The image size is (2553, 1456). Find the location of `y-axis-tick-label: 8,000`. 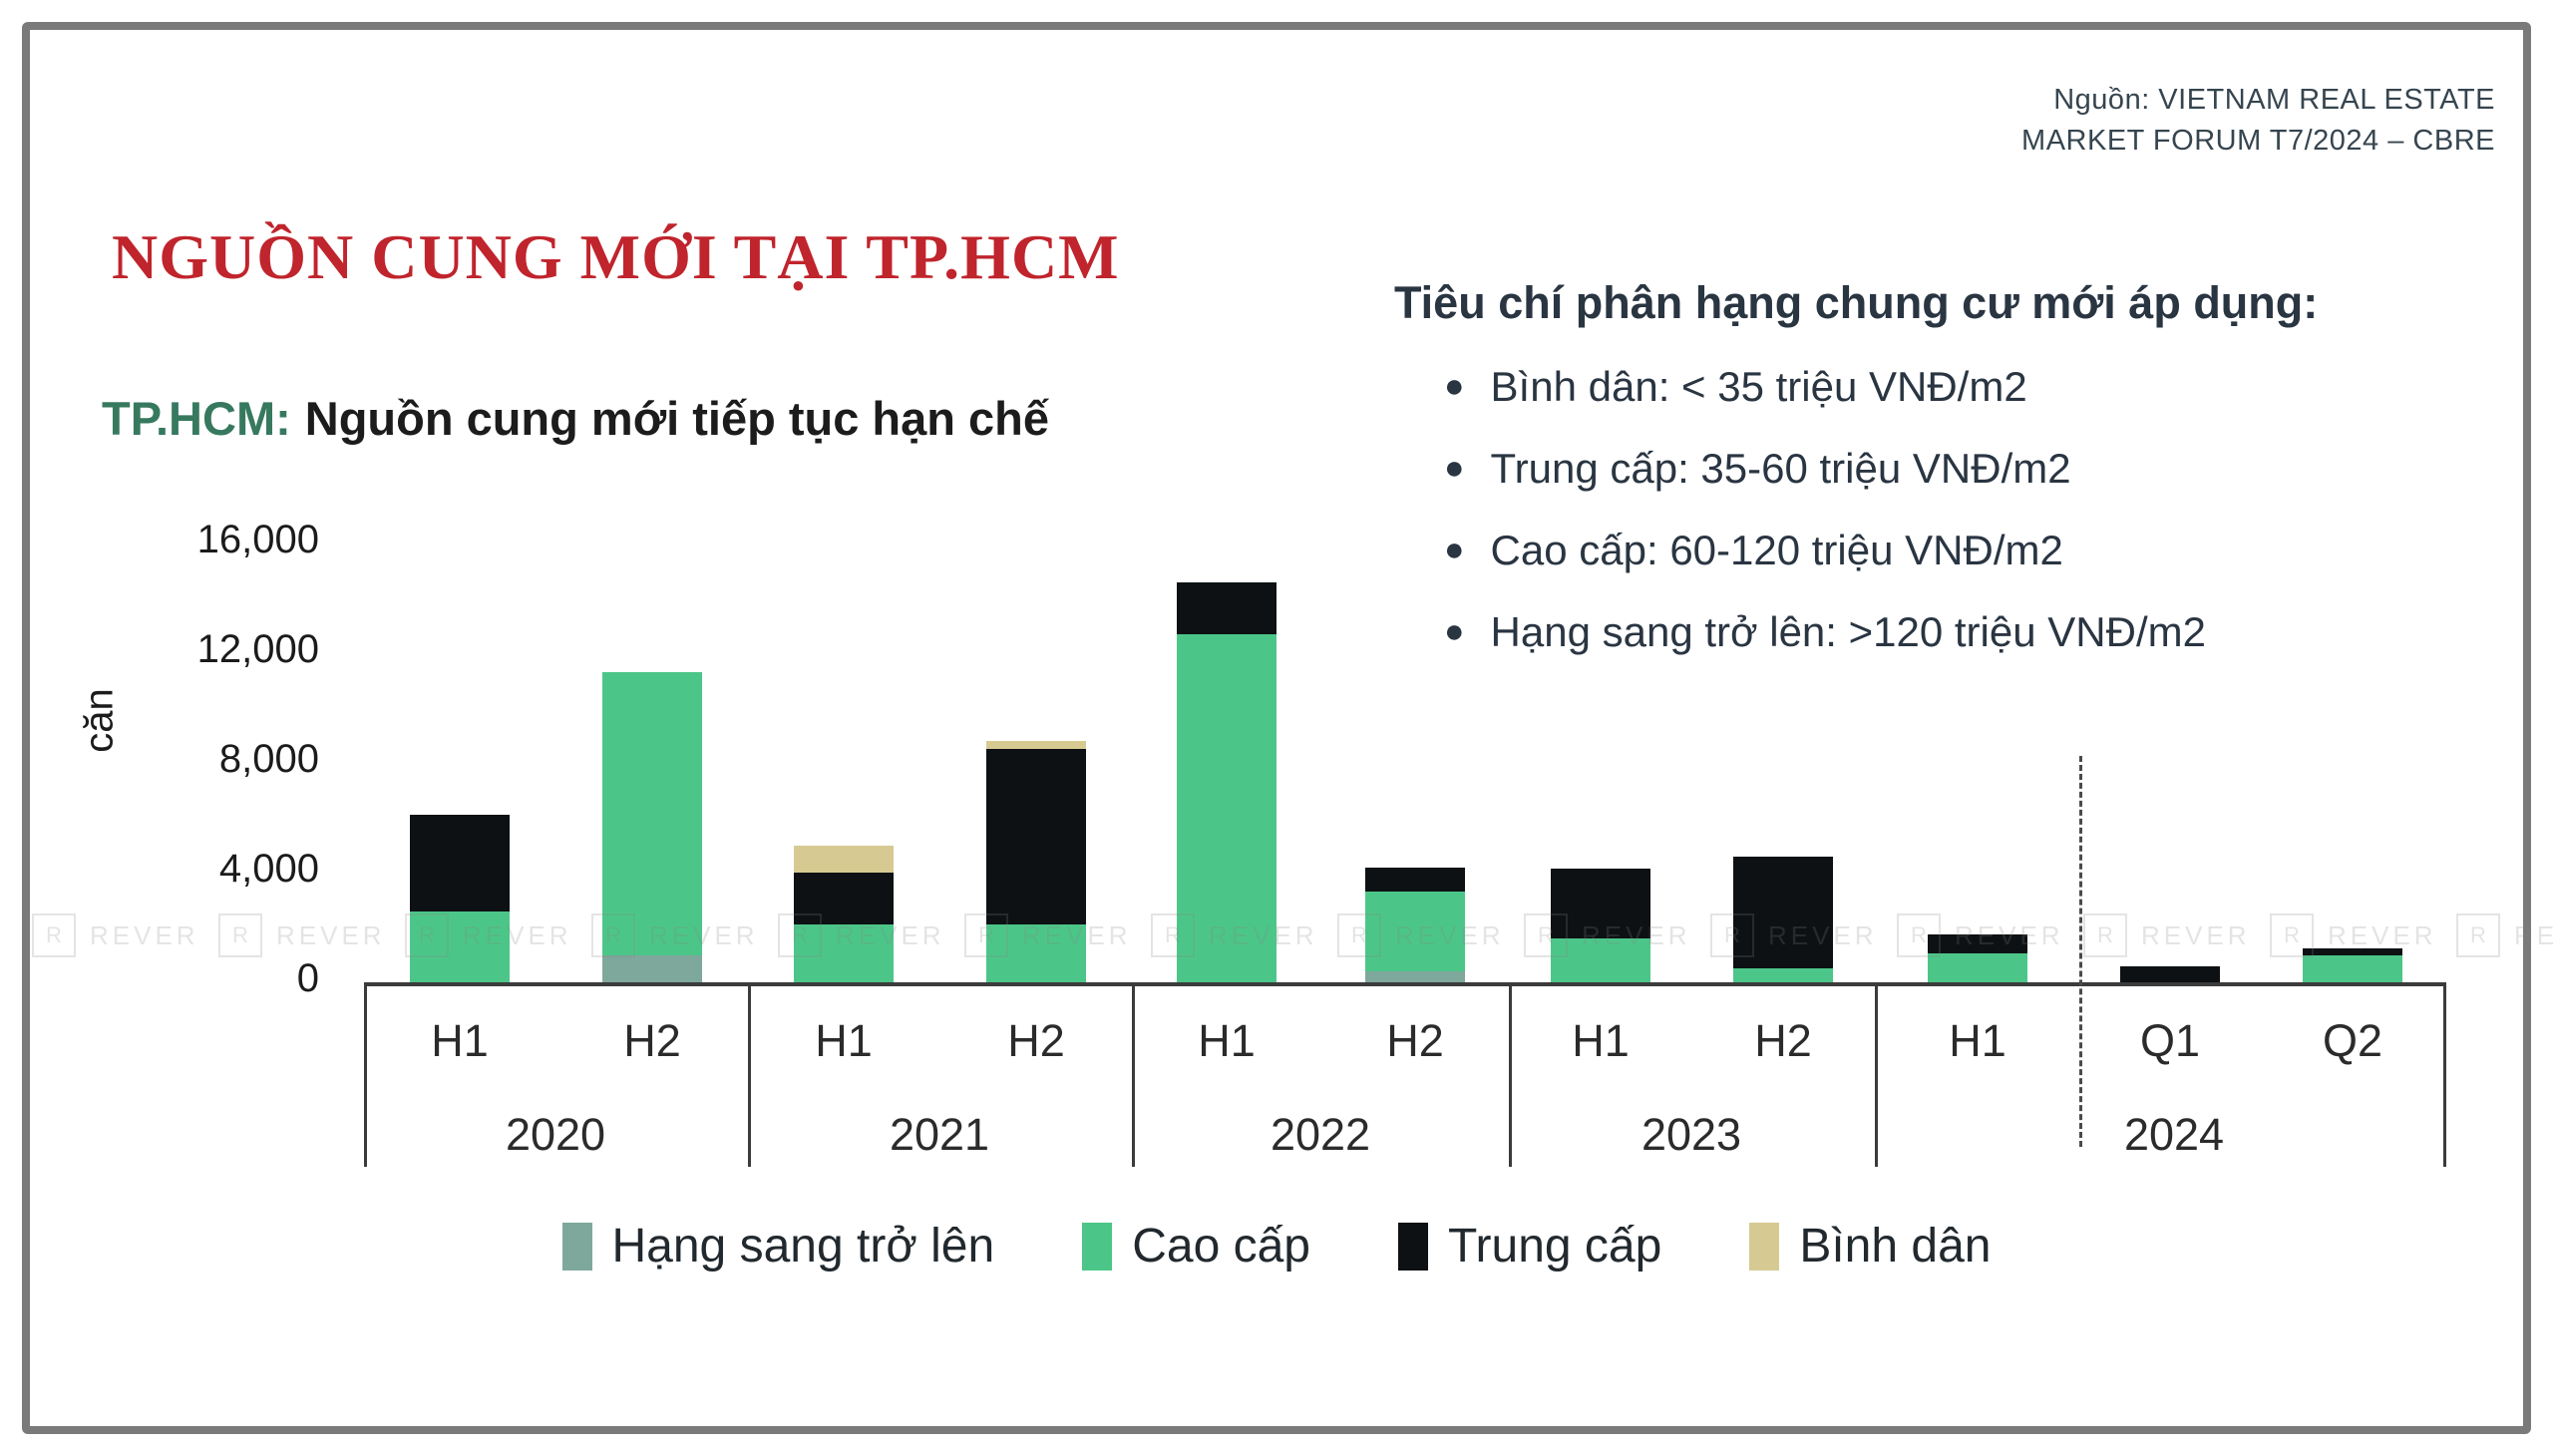

y-axis-tick-label: 8,000 is located at coordinates (268, 759).